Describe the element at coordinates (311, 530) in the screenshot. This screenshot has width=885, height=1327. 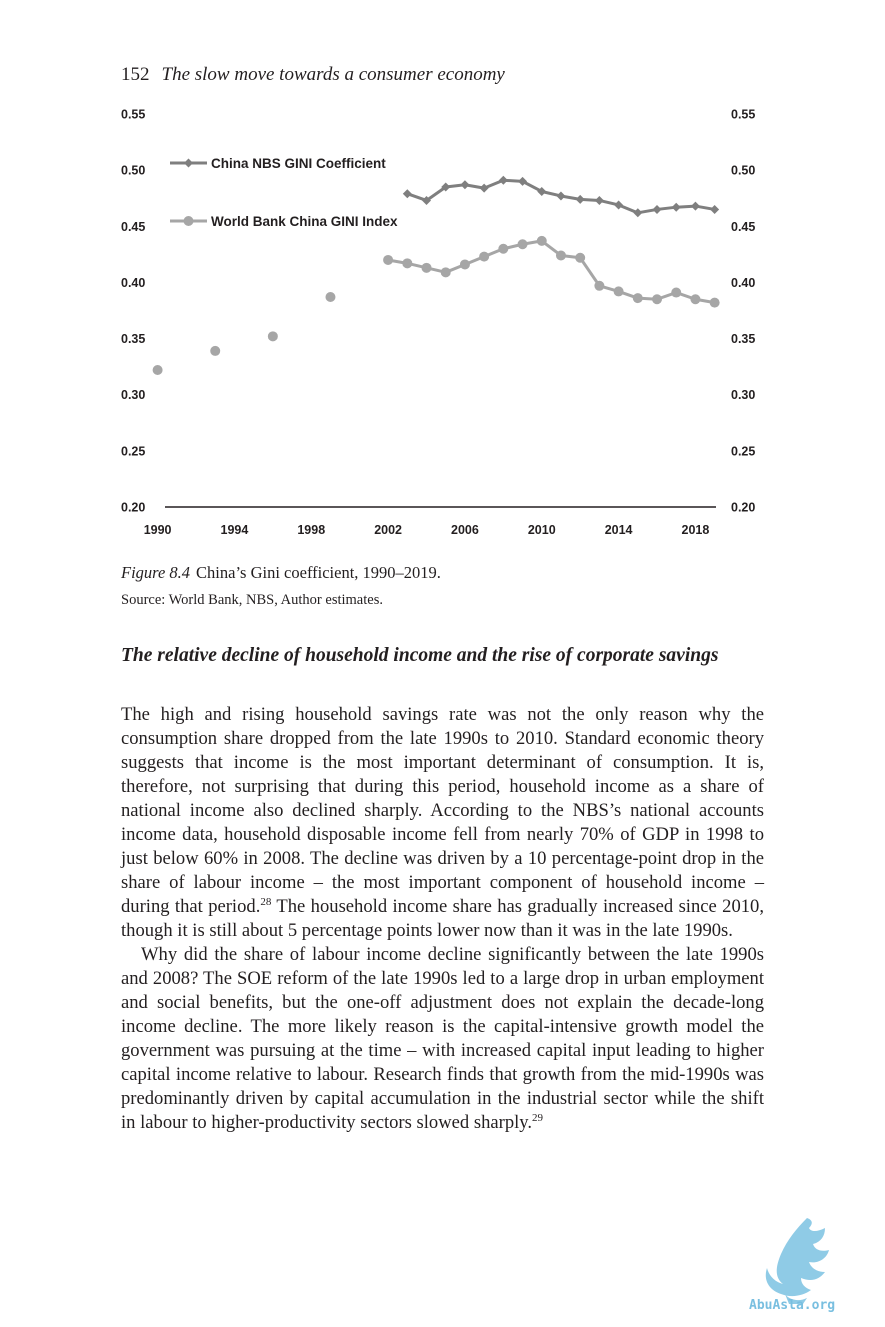
I see `x-tick-label: 1998` at that location.